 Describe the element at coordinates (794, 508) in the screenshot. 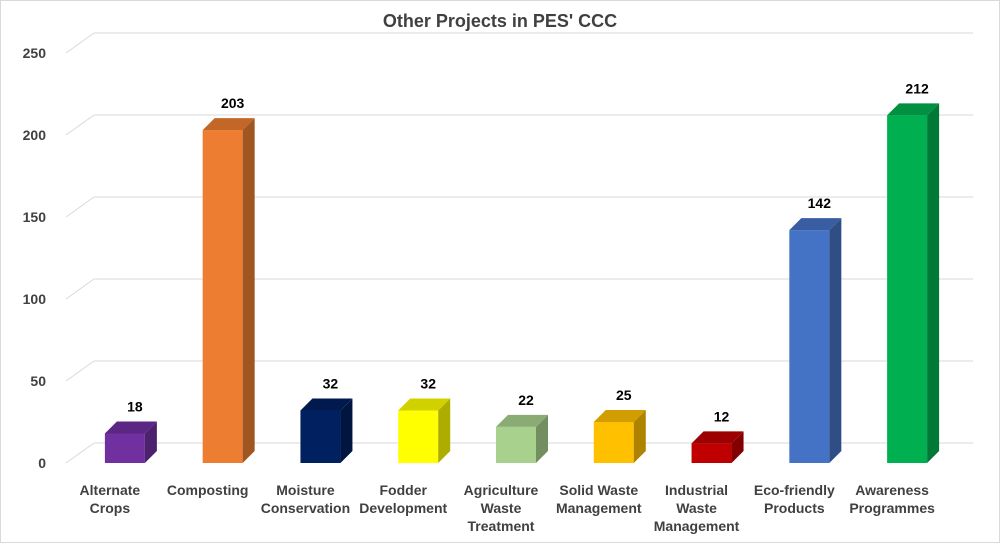

I see `x-tick-label-line: Products` at that location.